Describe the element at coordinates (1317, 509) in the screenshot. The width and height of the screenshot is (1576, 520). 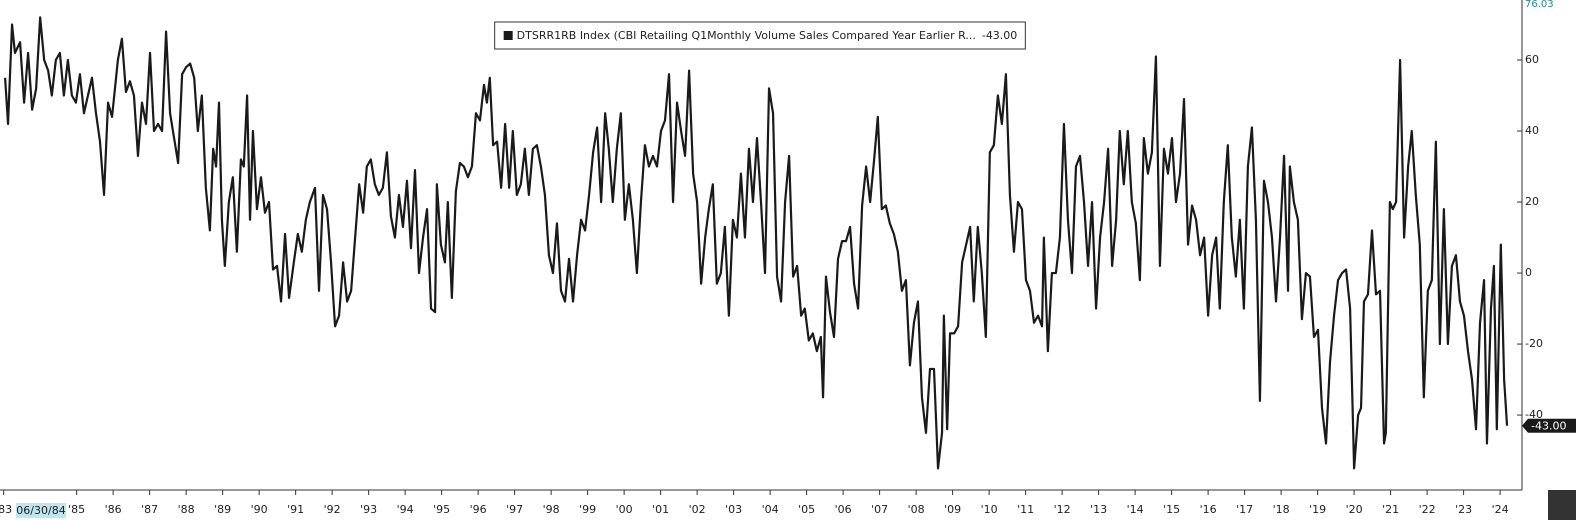
I see `x-tick-label: '19` at that location.